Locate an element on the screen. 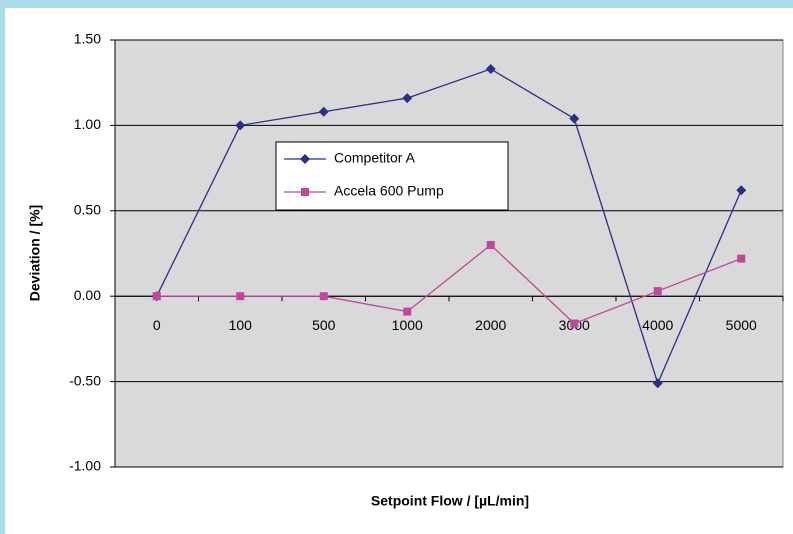 This screenshot has height=534, width=793. x-tick-label: 100 is located at coordinates (241, 325).